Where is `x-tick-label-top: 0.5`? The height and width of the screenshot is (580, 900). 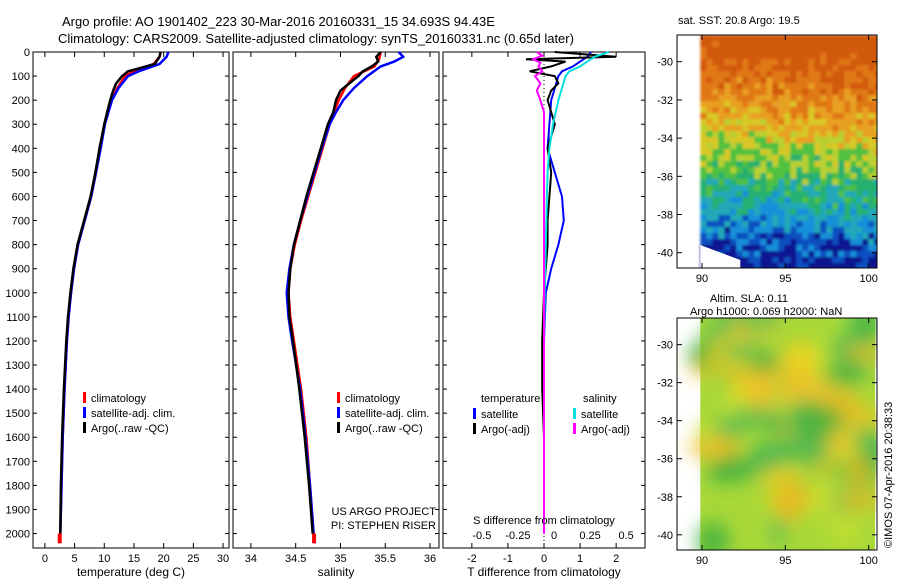
x-tick-label-top: 0.5 is located at coordinates (625, 536).